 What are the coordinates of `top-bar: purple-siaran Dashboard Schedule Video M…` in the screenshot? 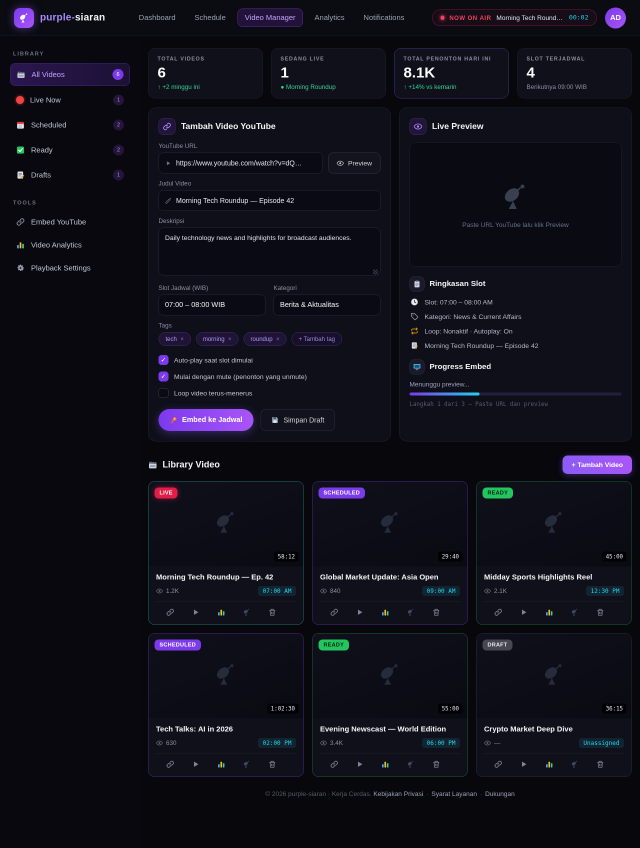 It's located at (320, 18).